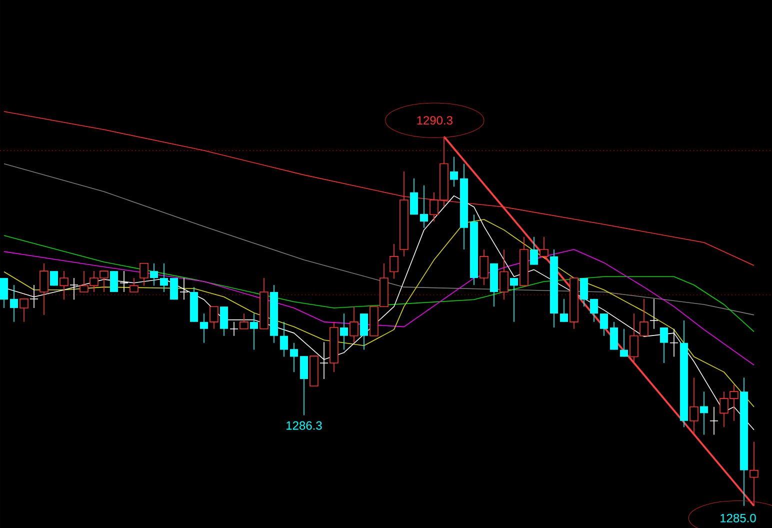  Describe the element at coordinates (738, 518) in the screenshot. I see `text: 1285.0` at that location.